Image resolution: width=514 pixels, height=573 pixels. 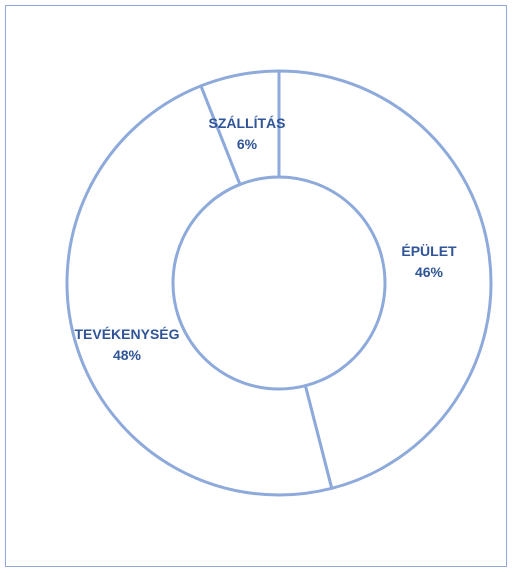 I want to click on slice-szallitas, so click(x=240, y=127).